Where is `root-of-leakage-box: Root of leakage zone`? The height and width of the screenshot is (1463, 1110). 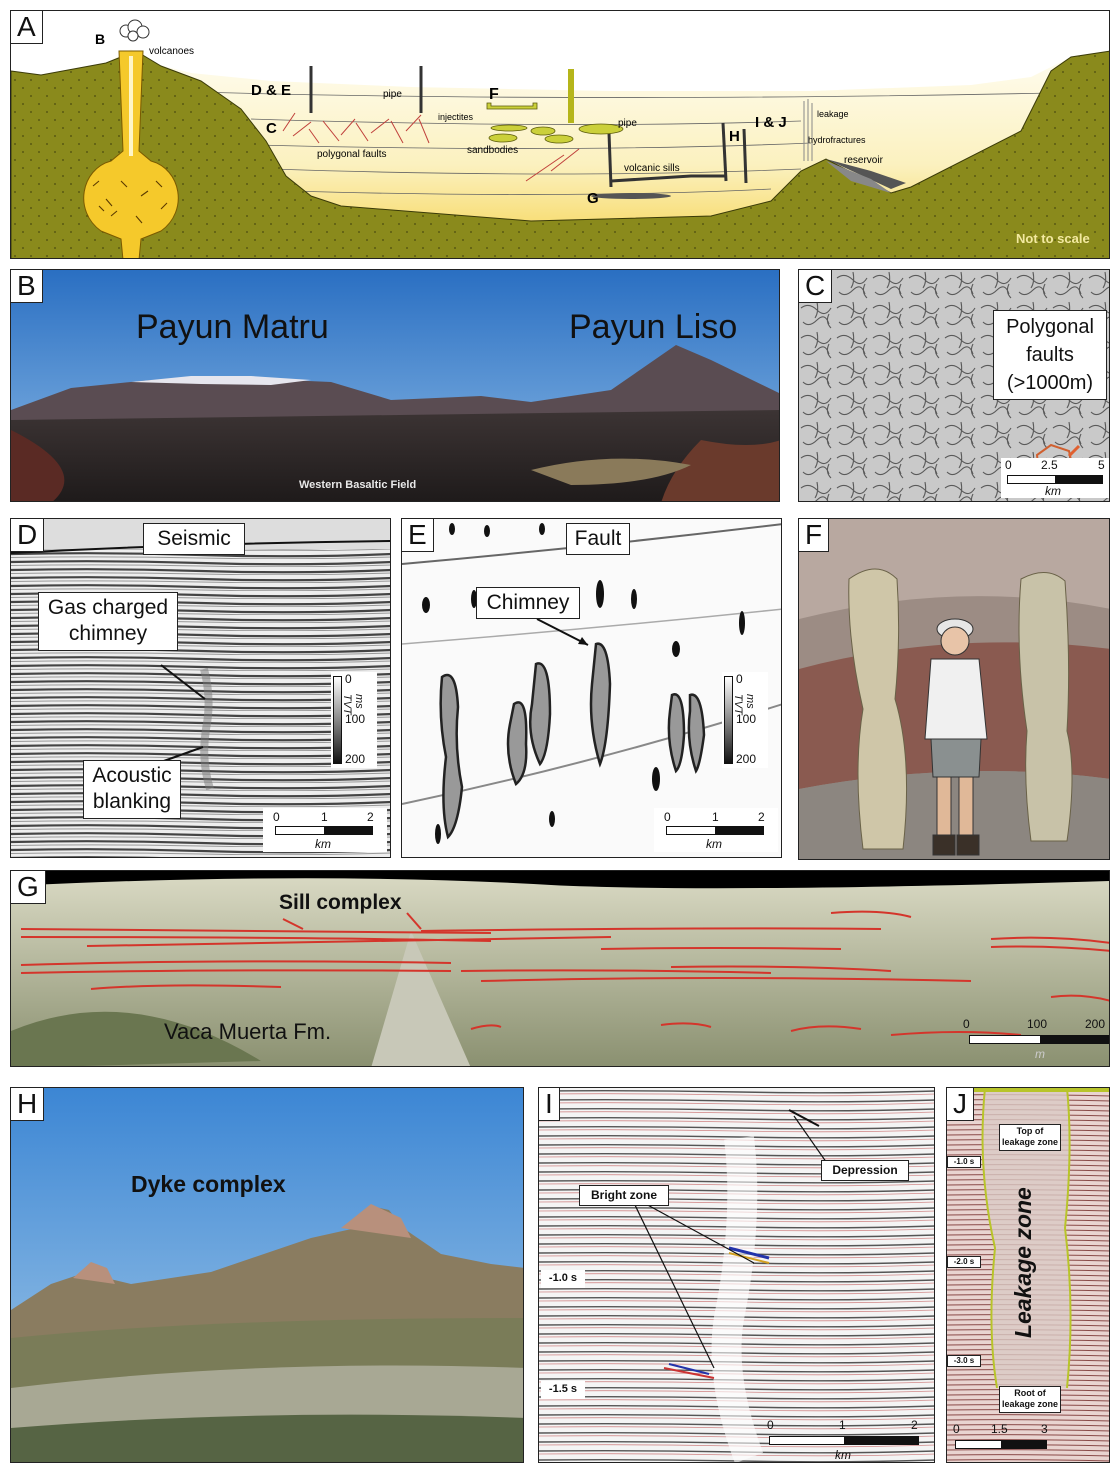 root-of-leakage-box: Root of leakage zone is located at coordinates (1030, 1399).